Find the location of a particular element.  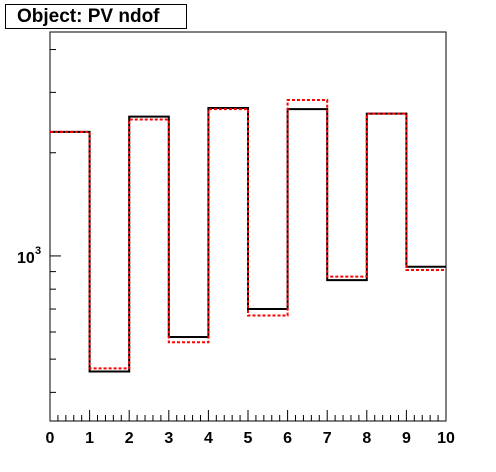

x-axis-labels: 0 1 2 3 4 5 6 7 8 9 10 is located at coordinates (250, 438).